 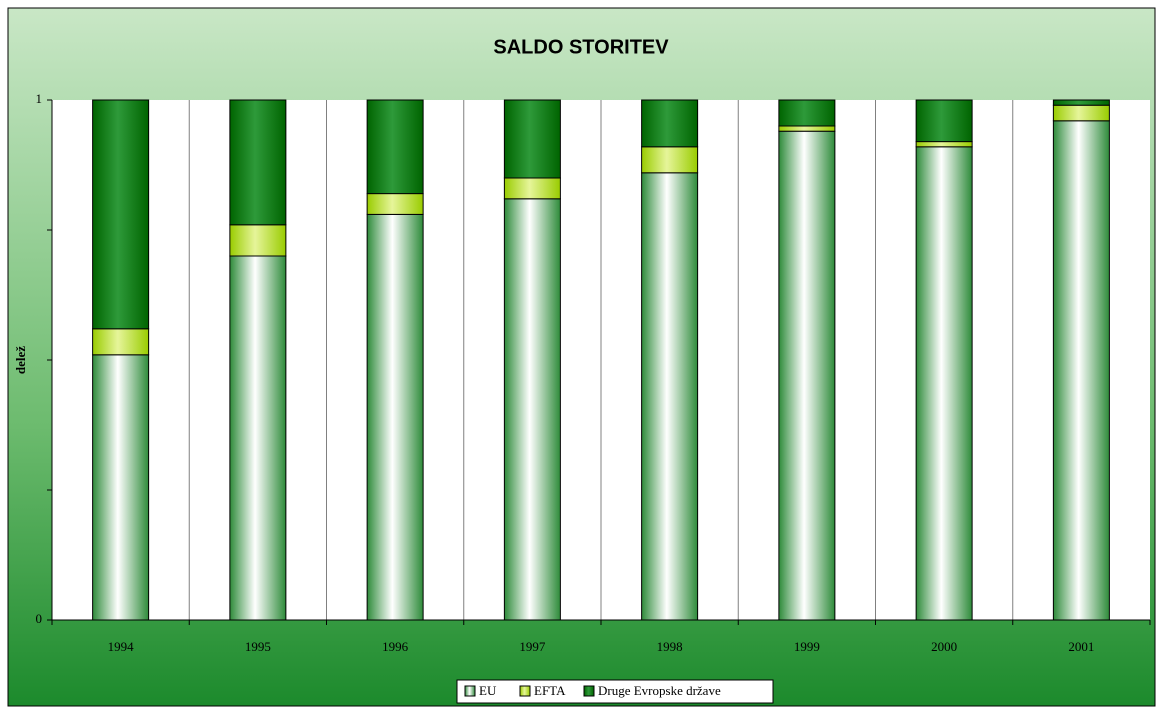 I want to click on x-tick-label: 2001, so click(x=1081, y=646).